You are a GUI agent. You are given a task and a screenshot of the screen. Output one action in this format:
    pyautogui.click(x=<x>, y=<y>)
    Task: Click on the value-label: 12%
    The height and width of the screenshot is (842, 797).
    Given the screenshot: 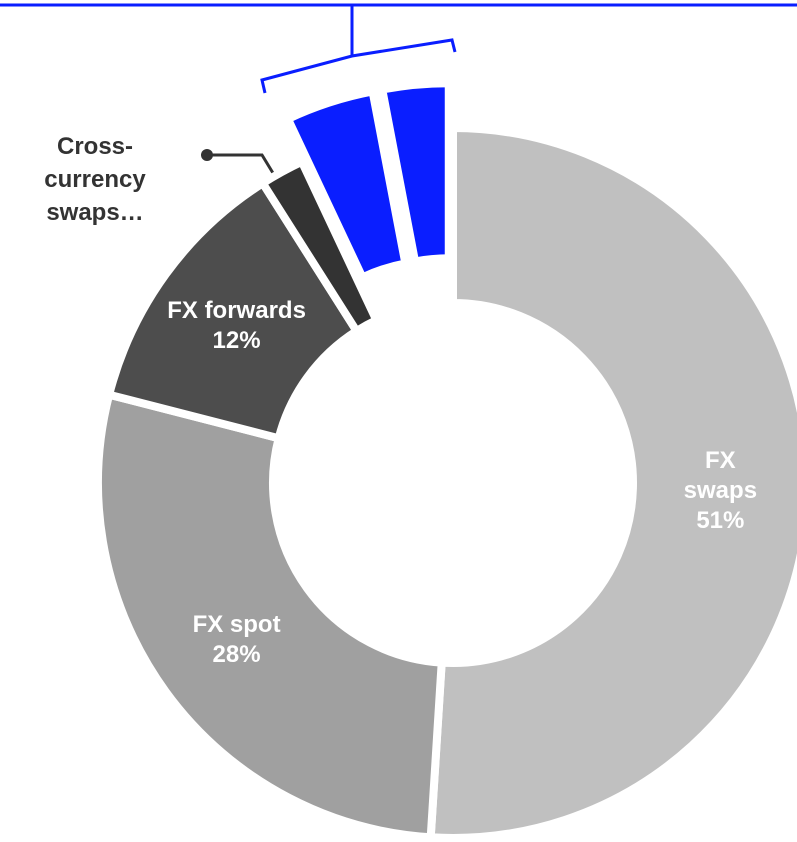 What is the action you would take?
    pyautogui.click(x=236, y=340)
    